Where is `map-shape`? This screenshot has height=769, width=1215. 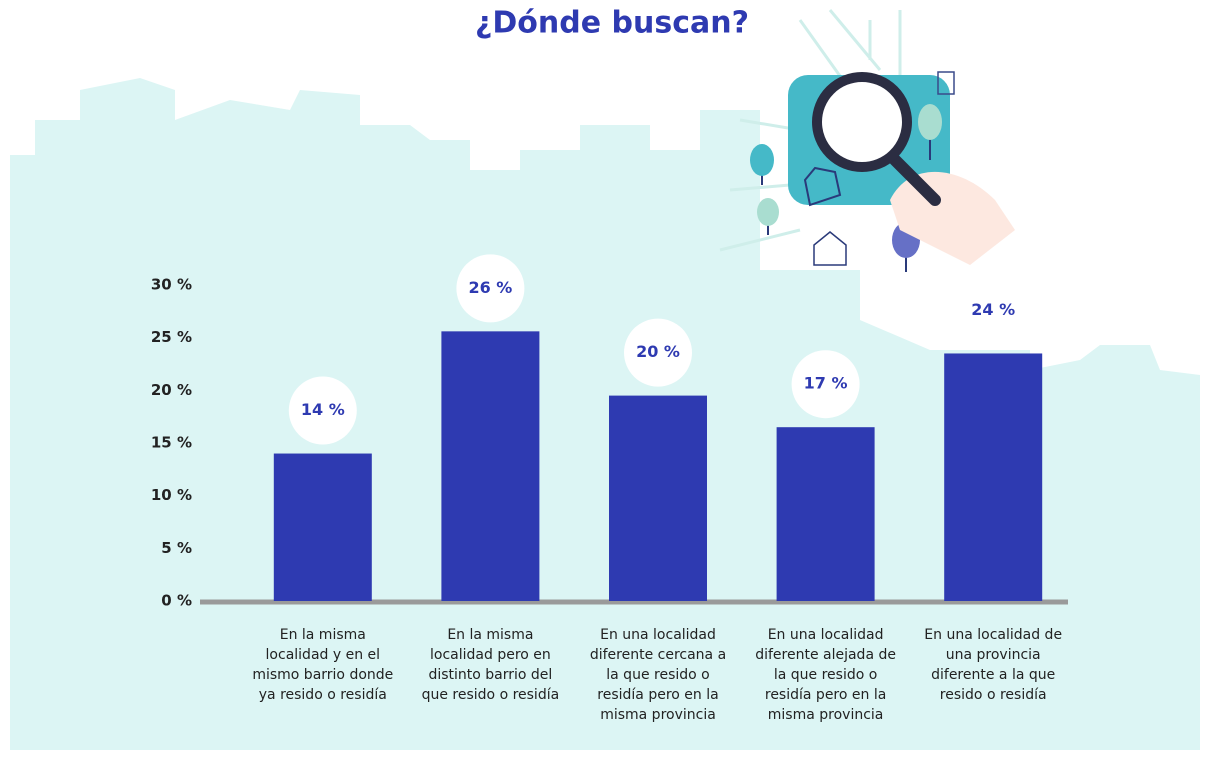
map-shape is located at coordinates (822, 186).